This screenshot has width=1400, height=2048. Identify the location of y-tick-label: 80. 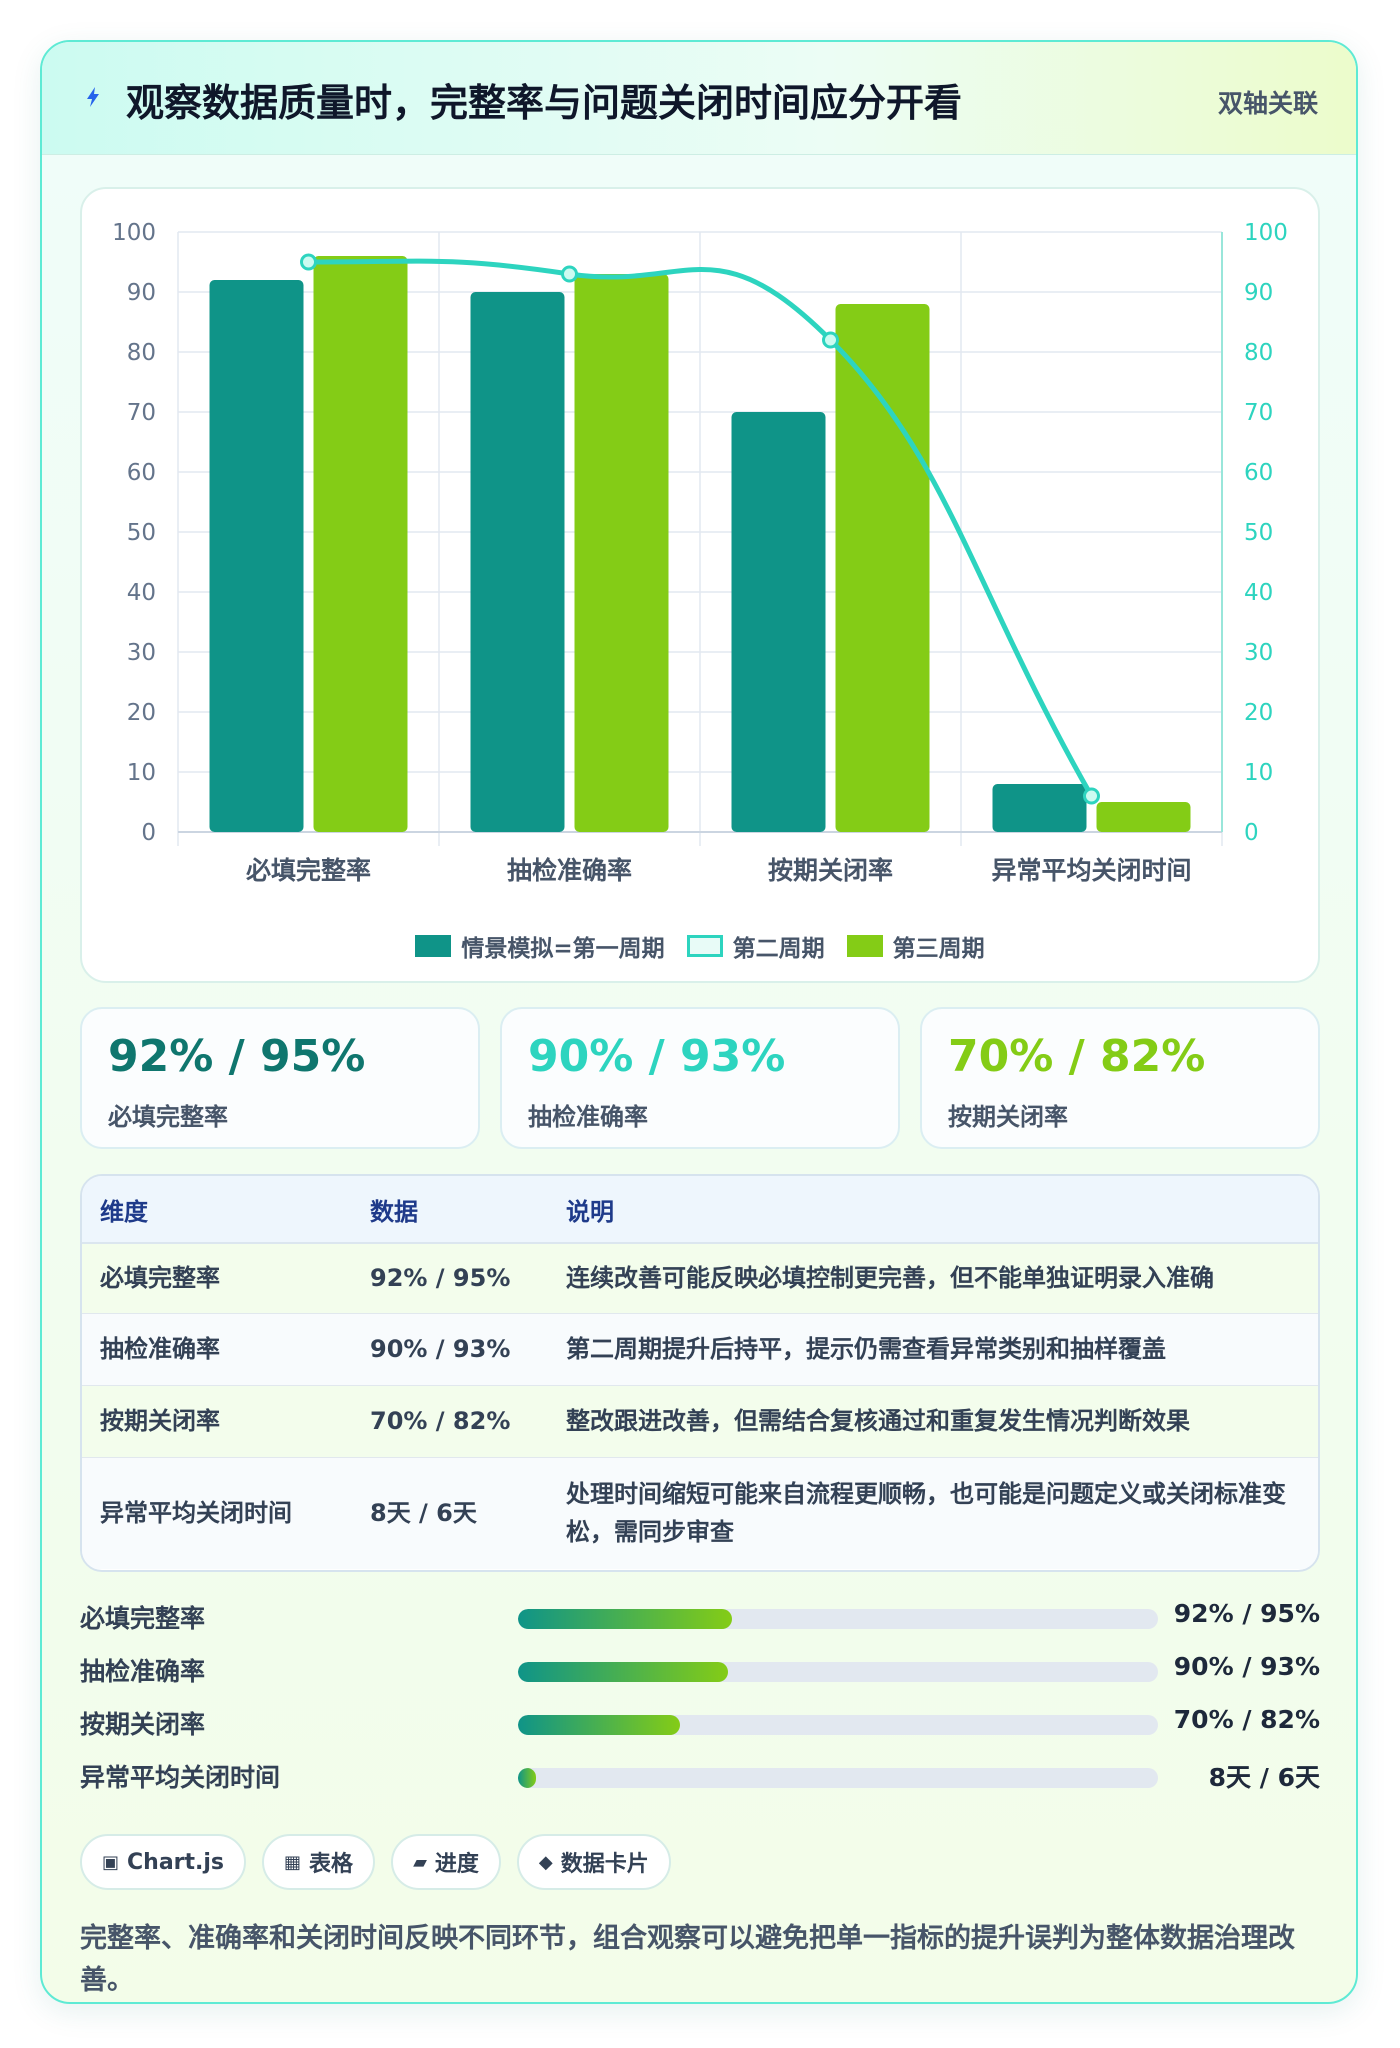
(141, 353).